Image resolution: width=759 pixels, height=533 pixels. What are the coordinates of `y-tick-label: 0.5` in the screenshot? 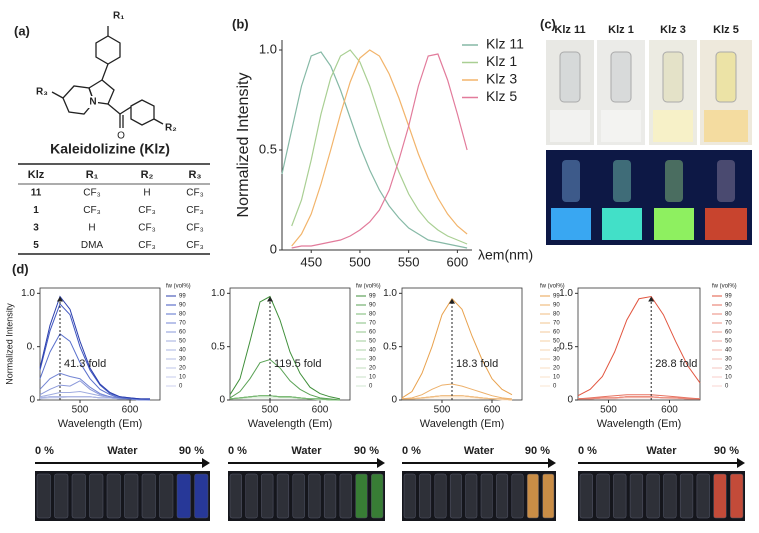 It's located at (268, 148).